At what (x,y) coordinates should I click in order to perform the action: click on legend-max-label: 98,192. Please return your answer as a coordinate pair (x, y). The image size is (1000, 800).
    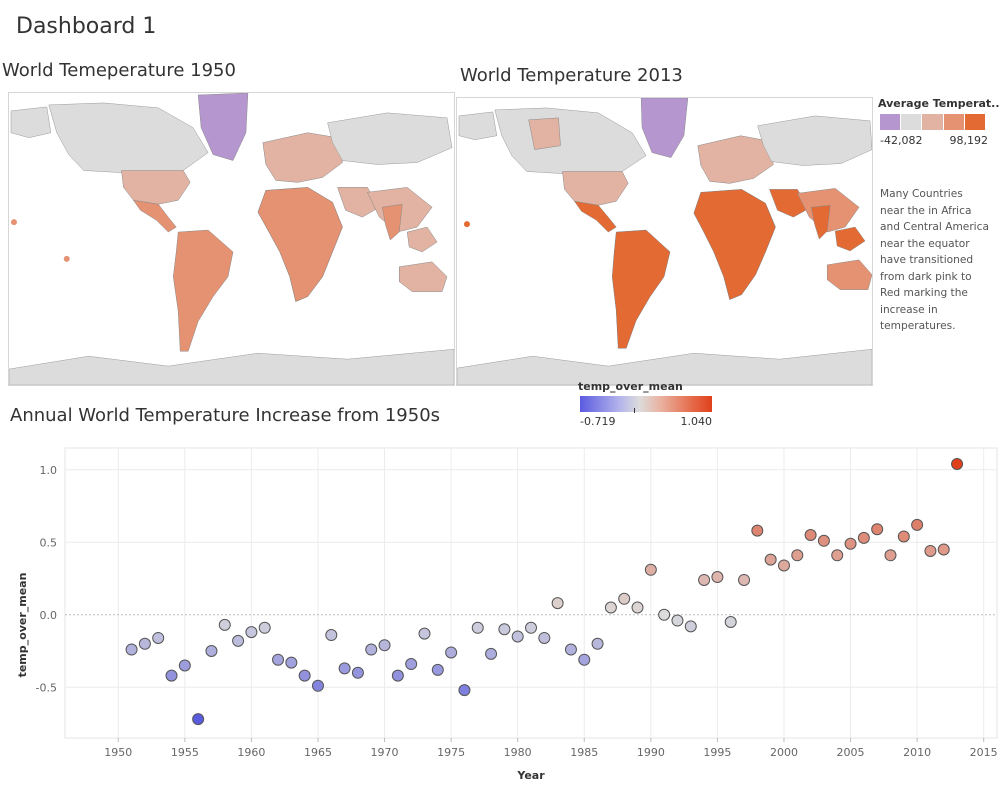
    Looking at the image, I should click on (969, 140).